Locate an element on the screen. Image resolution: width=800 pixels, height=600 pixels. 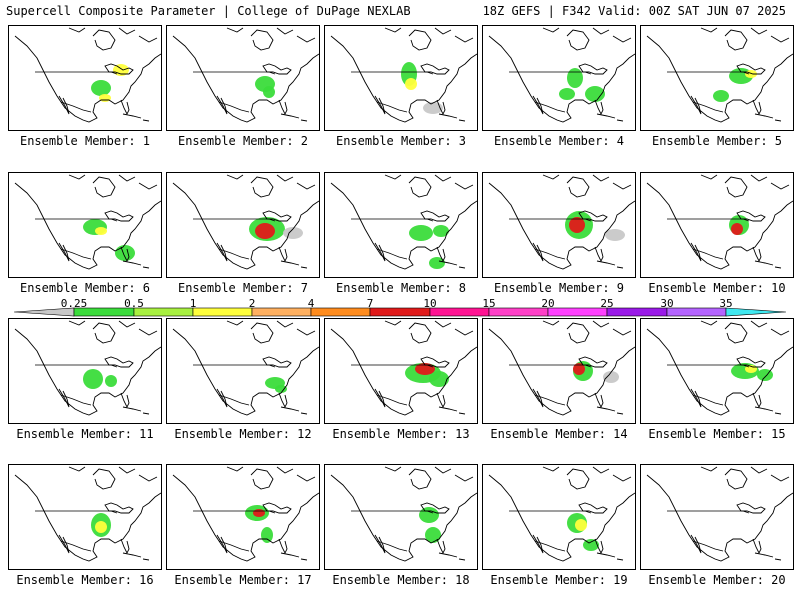
member-label: Ensemble Member: 6 is located at coordinates (85, 288).